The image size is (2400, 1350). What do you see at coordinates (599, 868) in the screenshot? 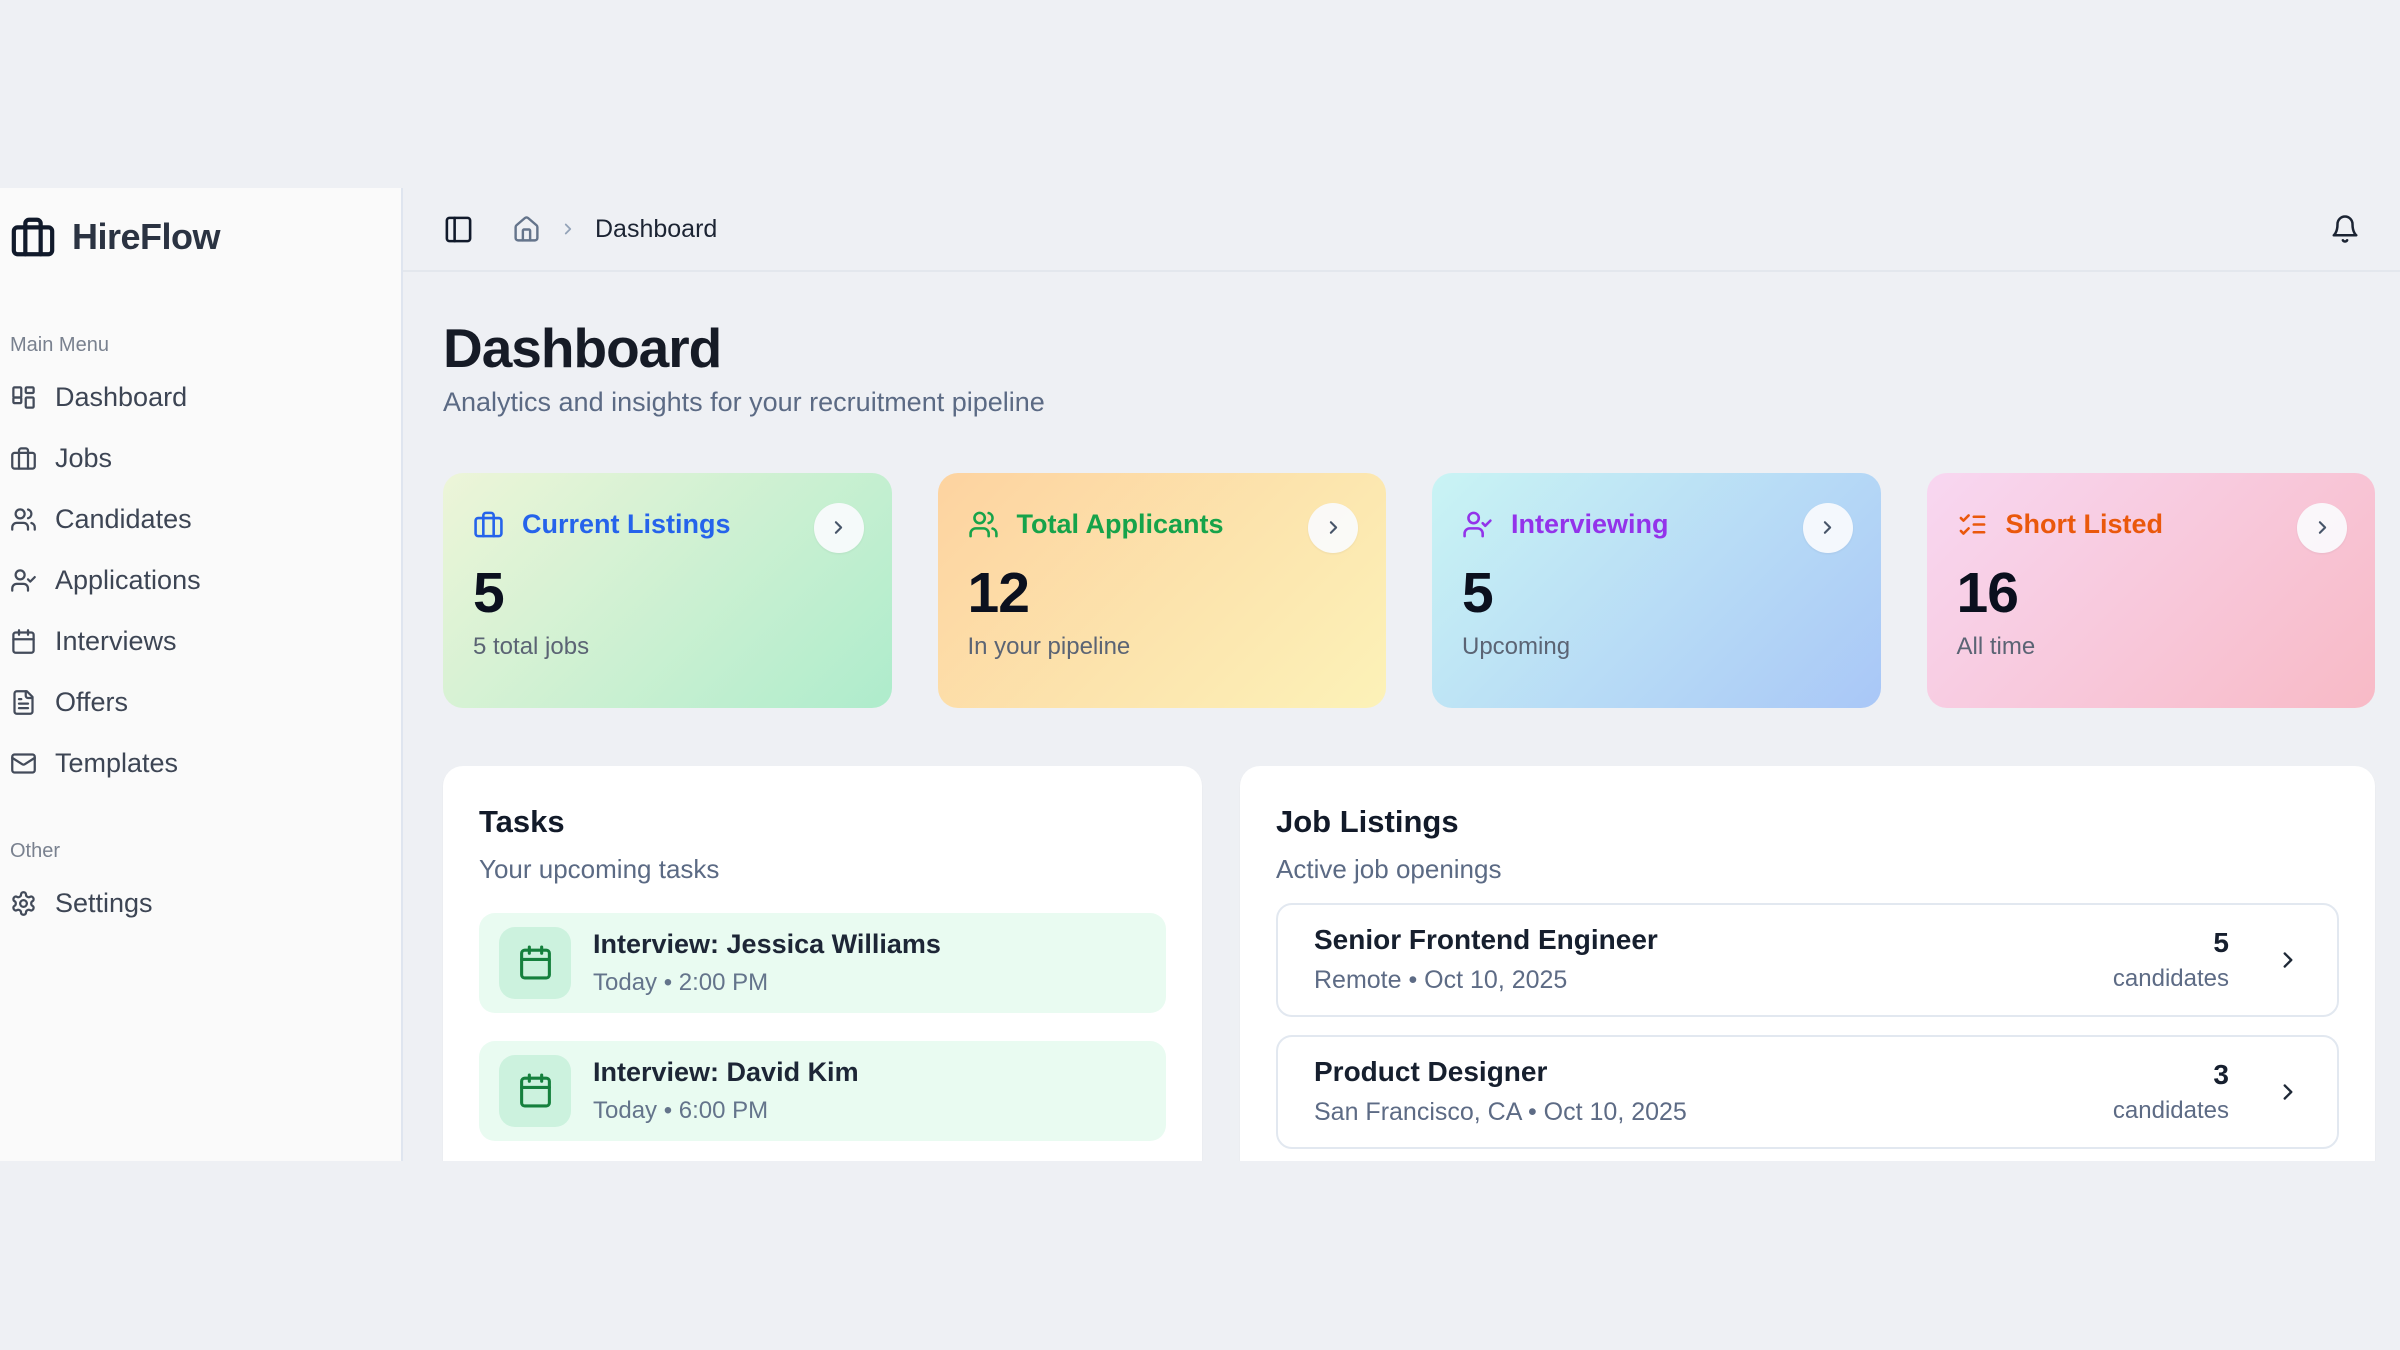
I see `tasks-subtitle: Your upcoming tasks` at bounding box center [599, 868].